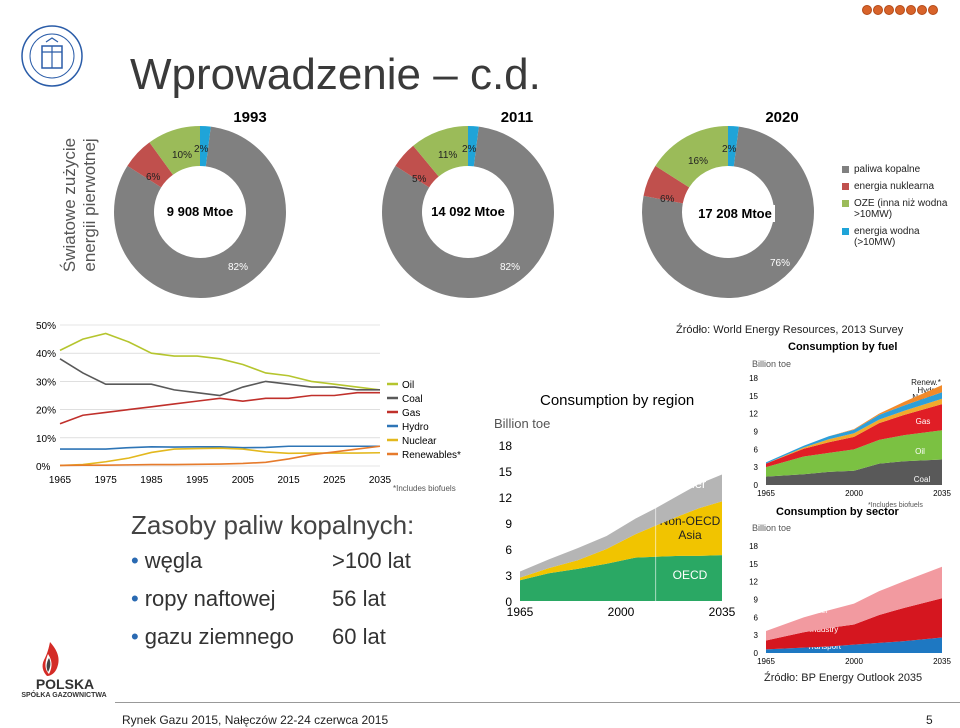  I want to click on y-tick-label: 30%, so click(46, 382).